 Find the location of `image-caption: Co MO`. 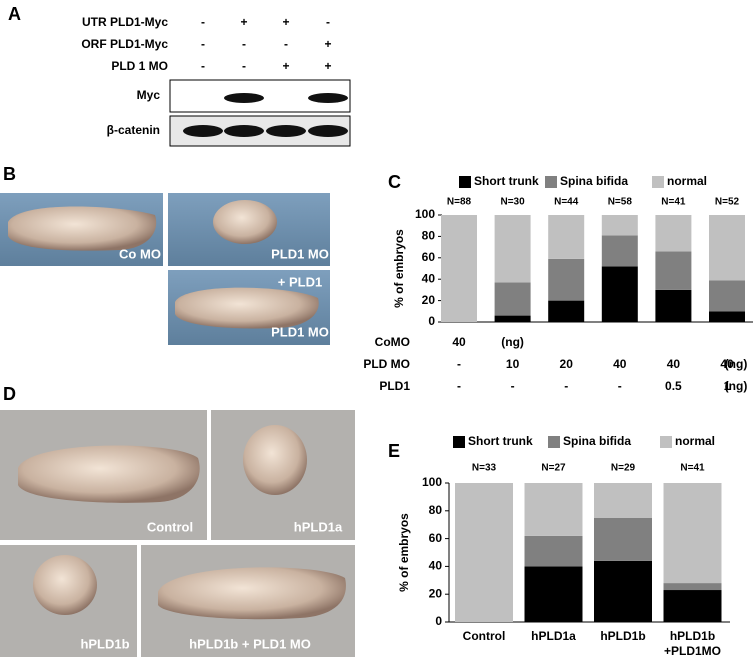

image-caption: Co MO is located at coordinates (140, 253).